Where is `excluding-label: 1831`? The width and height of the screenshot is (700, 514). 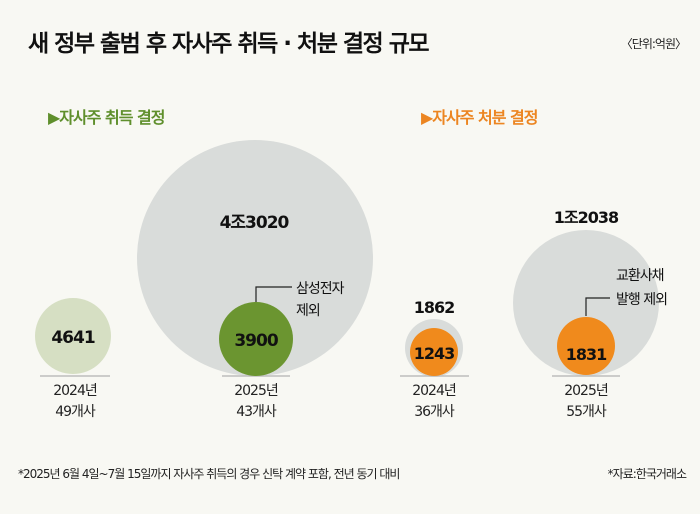
excluding-label: 1831 is located at coordinates (586, 354).